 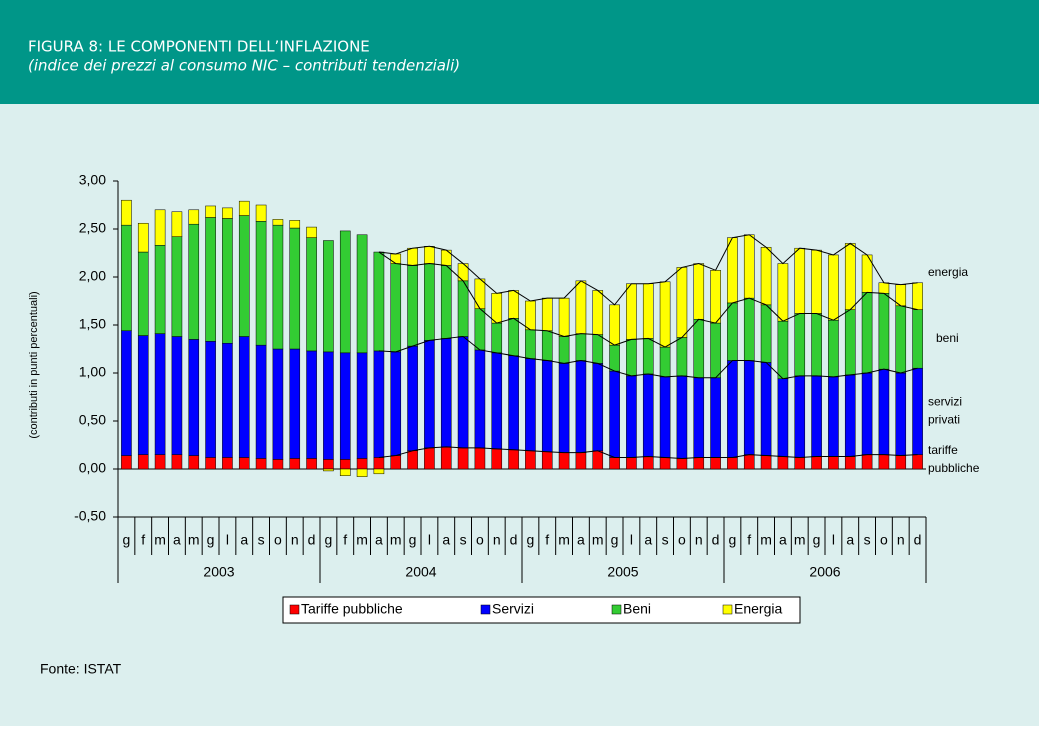 What do you see at coordinates (519, 52) in the screenshot?
I see `header-band` at bounding box center [519, 52].